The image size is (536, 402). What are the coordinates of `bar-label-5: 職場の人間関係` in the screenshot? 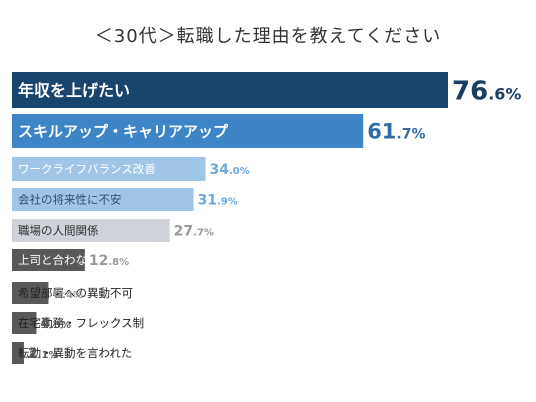 It's located at (58, 231).